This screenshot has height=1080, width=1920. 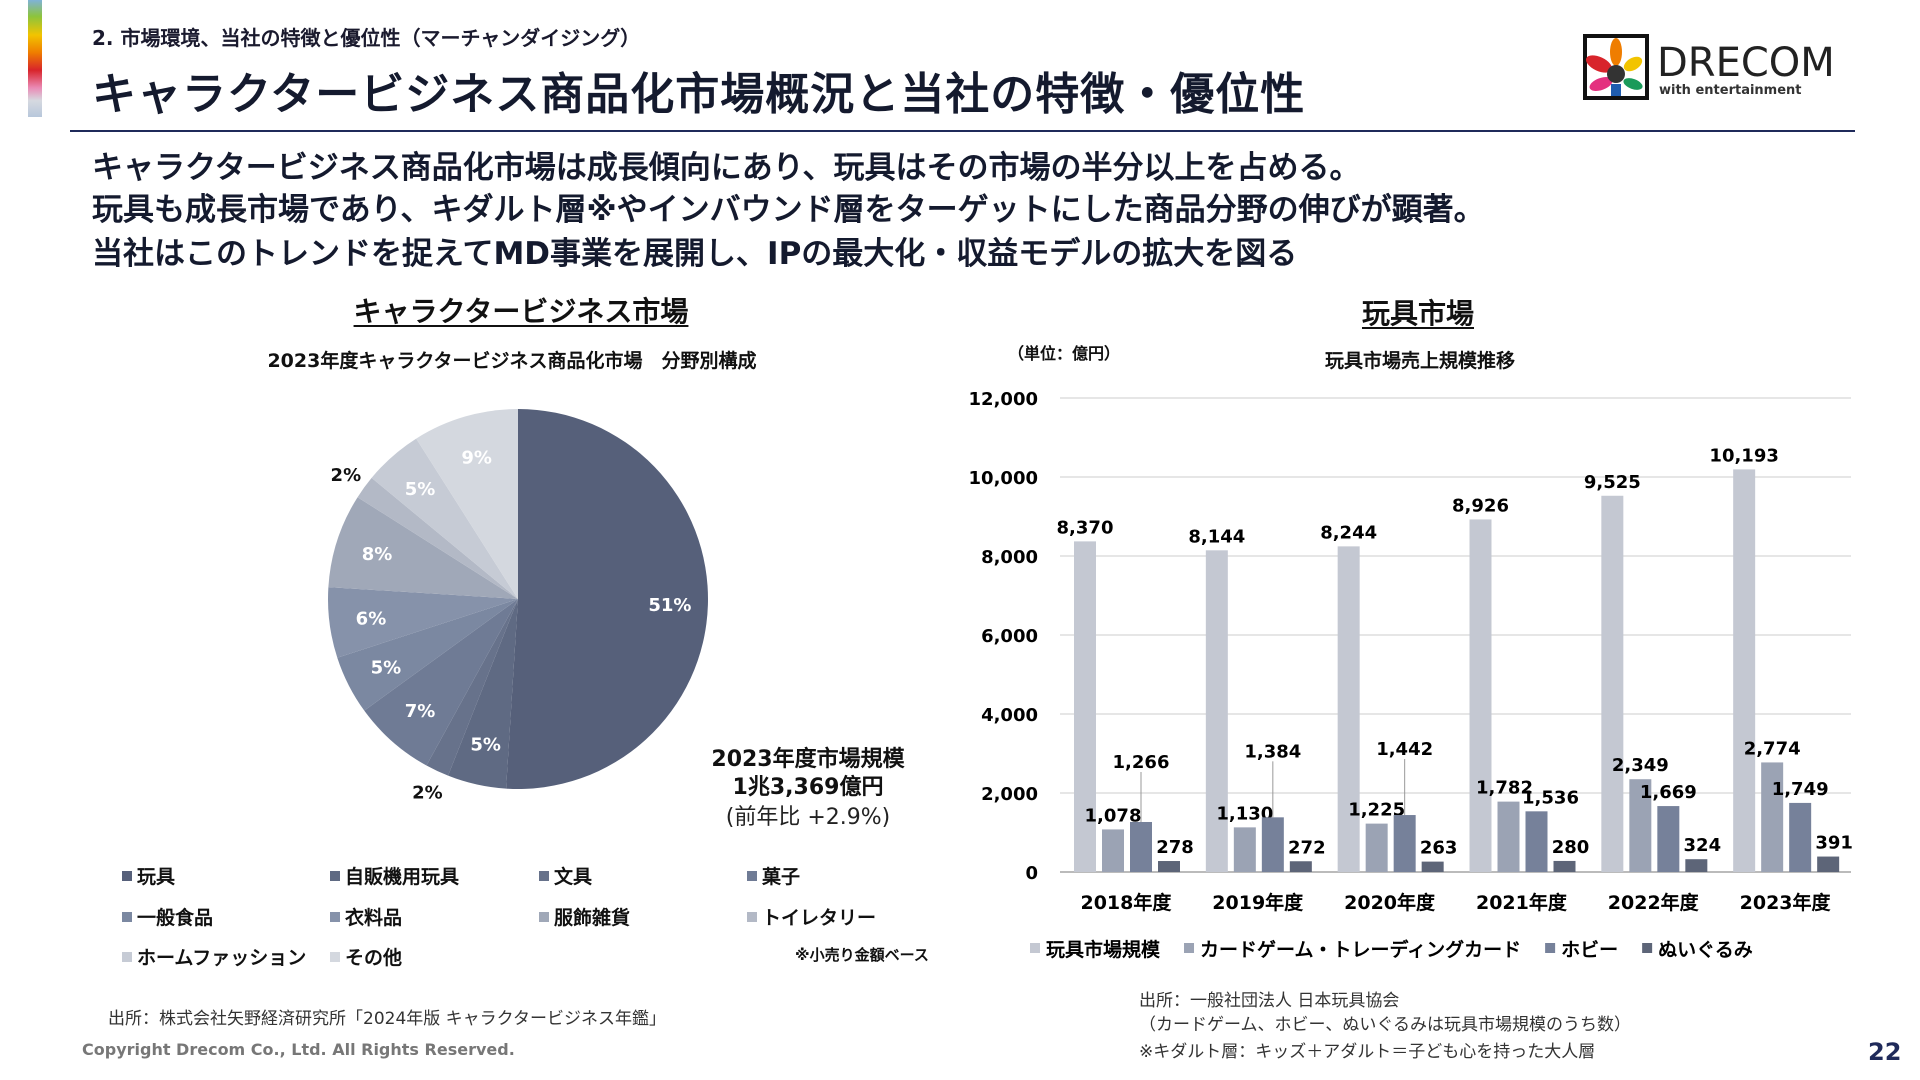 What do you see at coordinates (366, 916) in the screenshot?
I see `pie-legend-item: 衣料品` at bounding box center [366, 916].